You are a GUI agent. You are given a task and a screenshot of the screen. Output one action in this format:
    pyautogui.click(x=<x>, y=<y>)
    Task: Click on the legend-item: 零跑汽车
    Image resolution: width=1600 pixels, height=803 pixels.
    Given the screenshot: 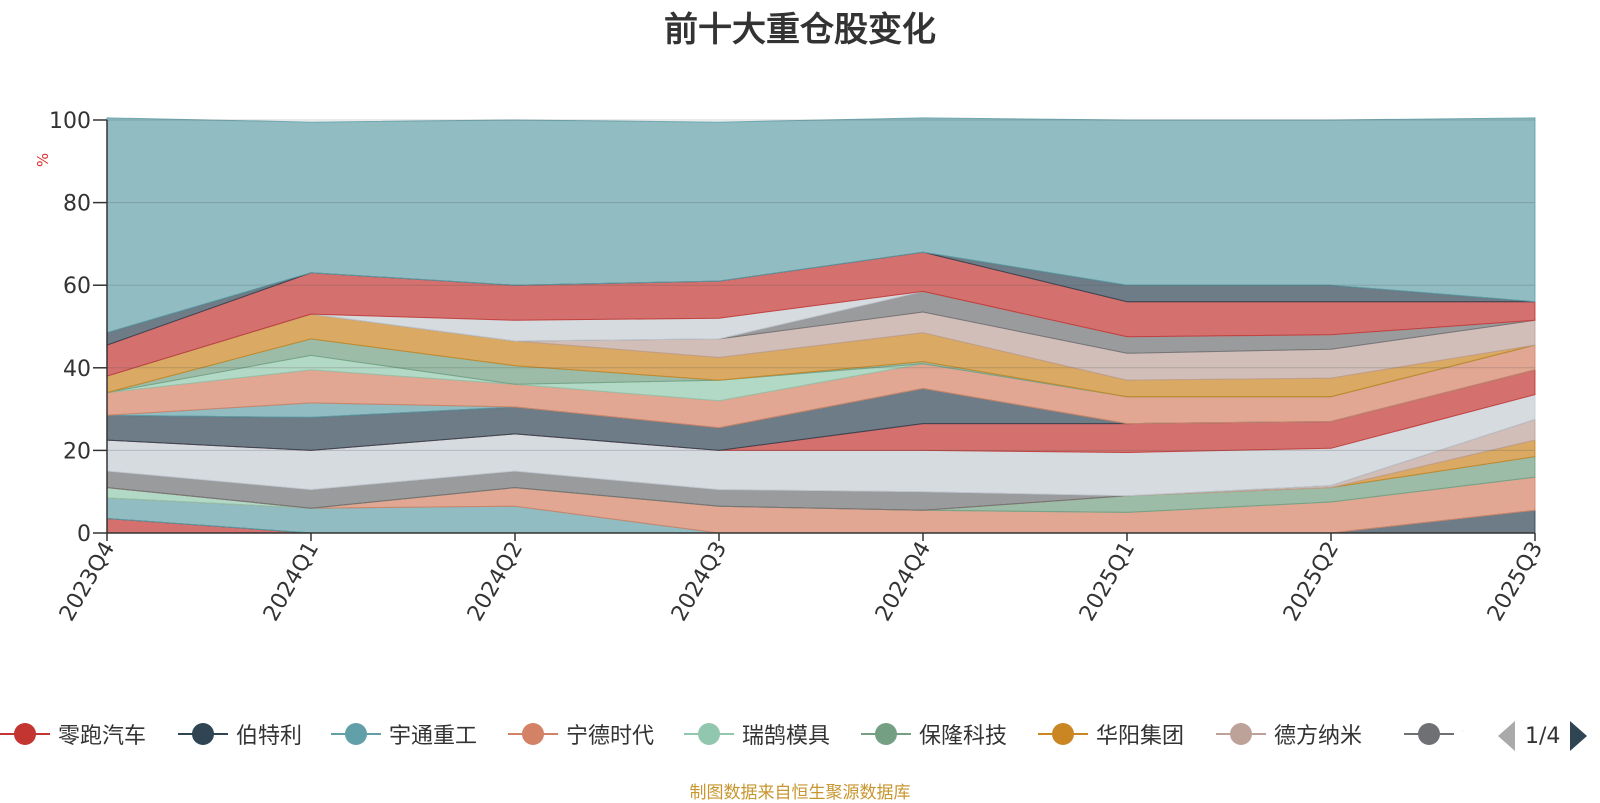 What is the action you would take?
    pyautogui.click(x=73, y=734)
    